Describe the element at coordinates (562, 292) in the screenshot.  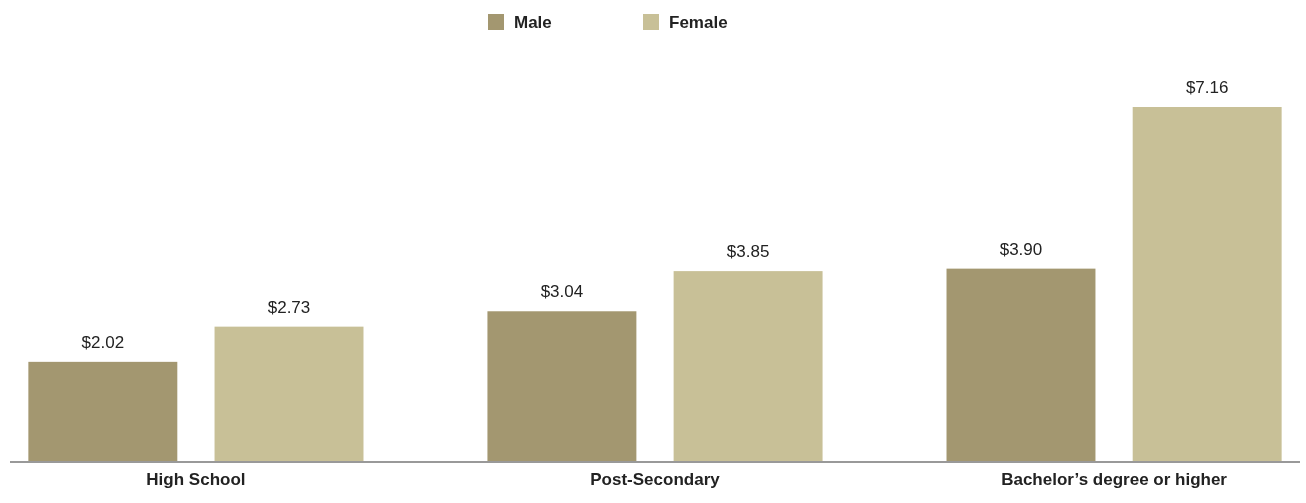
I see `data-label: $3.04` at that location.